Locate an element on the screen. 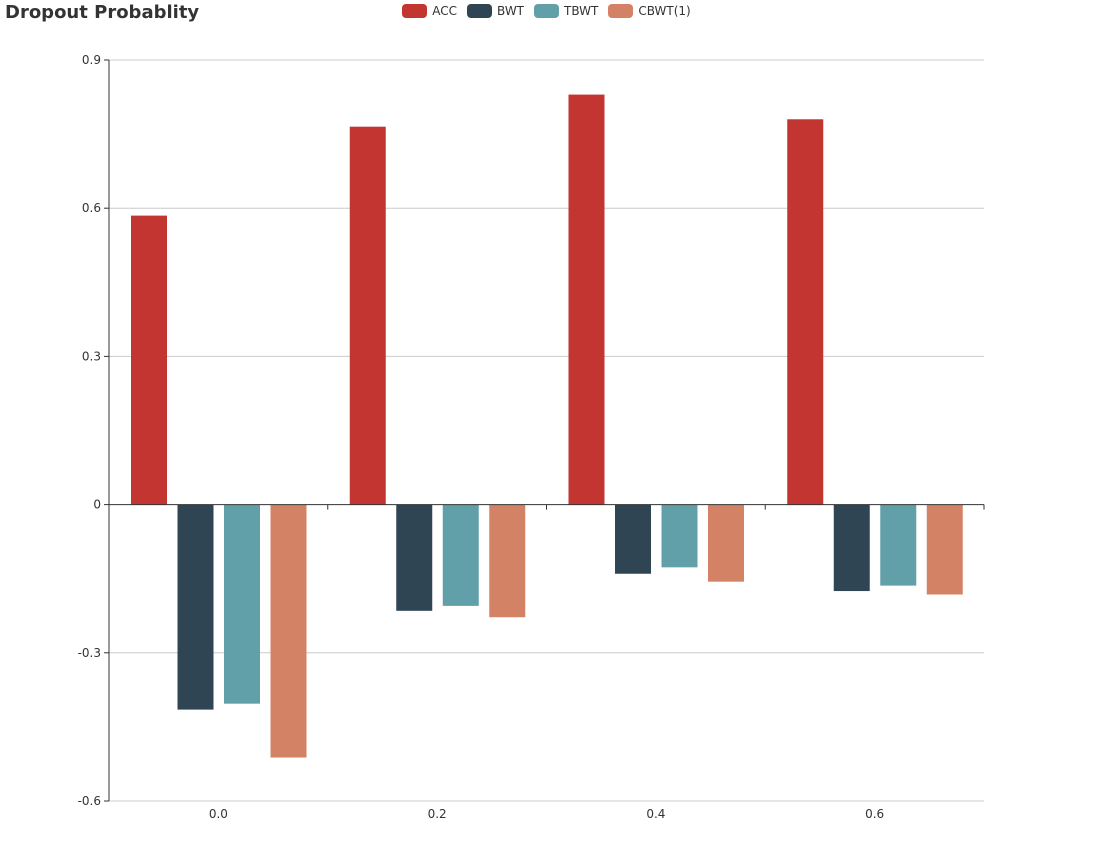  bar-cbwt-1--0.4 is located at coordinates (726, 543).